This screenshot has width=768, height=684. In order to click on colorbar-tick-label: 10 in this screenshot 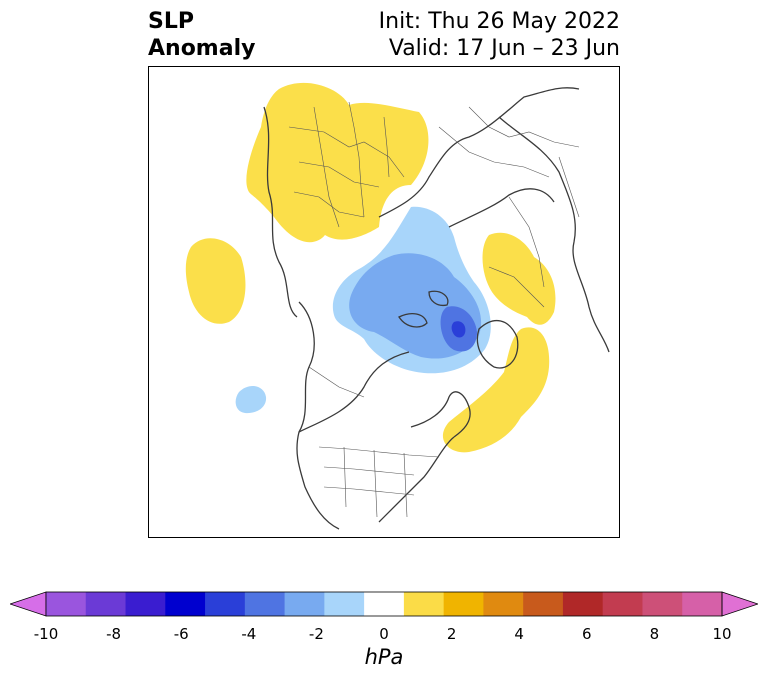, I will do `click(722, 634)`.